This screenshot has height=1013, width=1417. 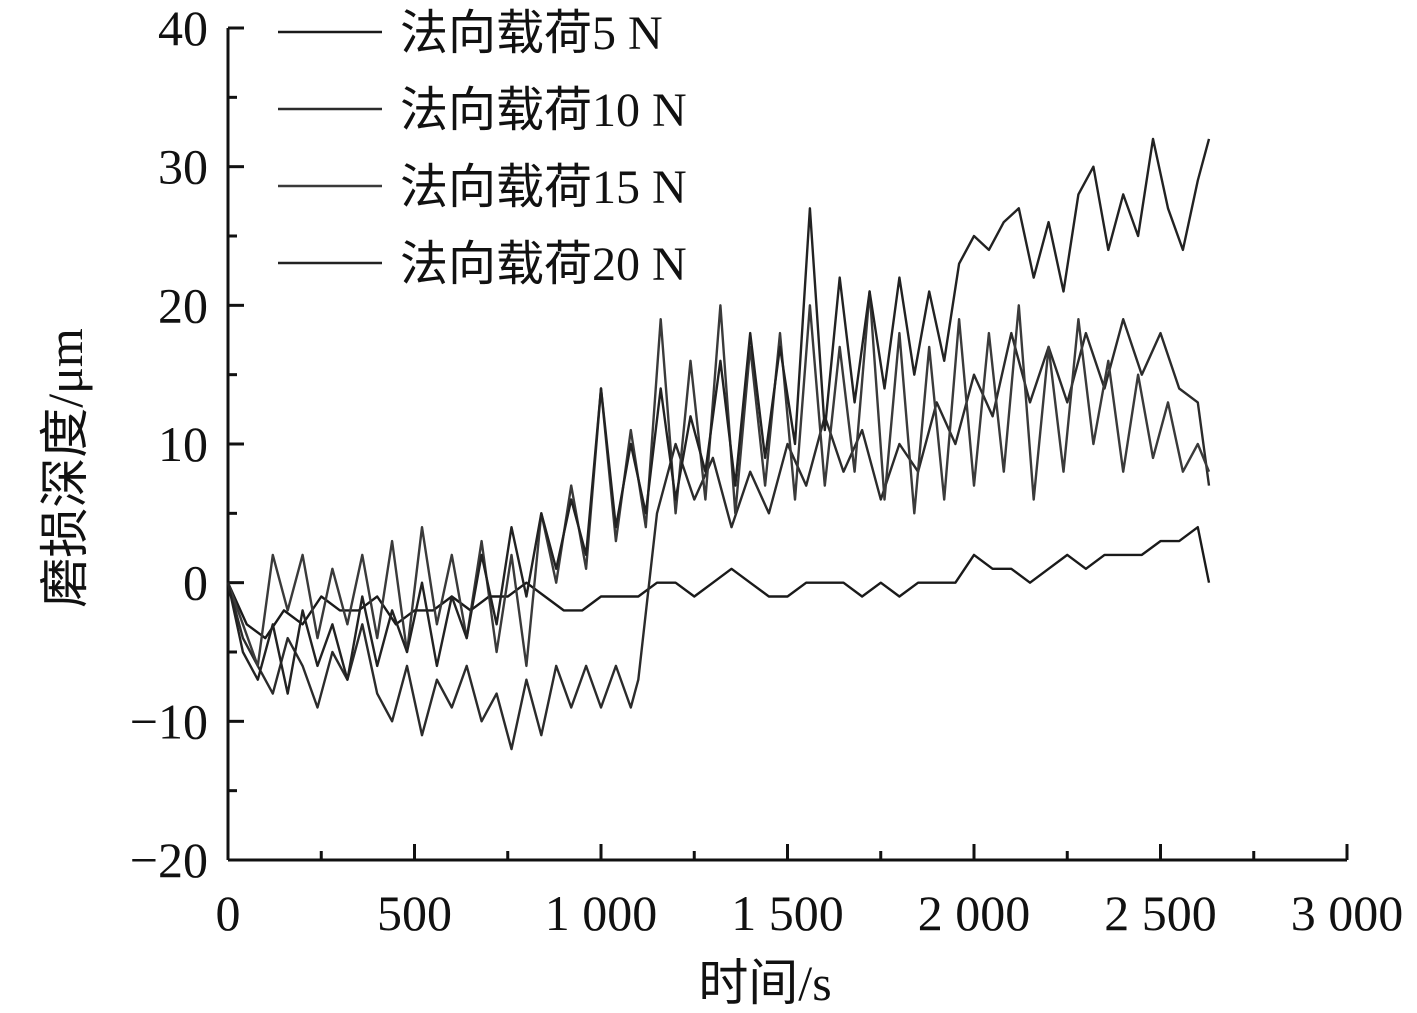 What do you see at coordinates (169, 721) in the screenshot?
I see `y-tick-label: −10` at bounding box center [169, 721].